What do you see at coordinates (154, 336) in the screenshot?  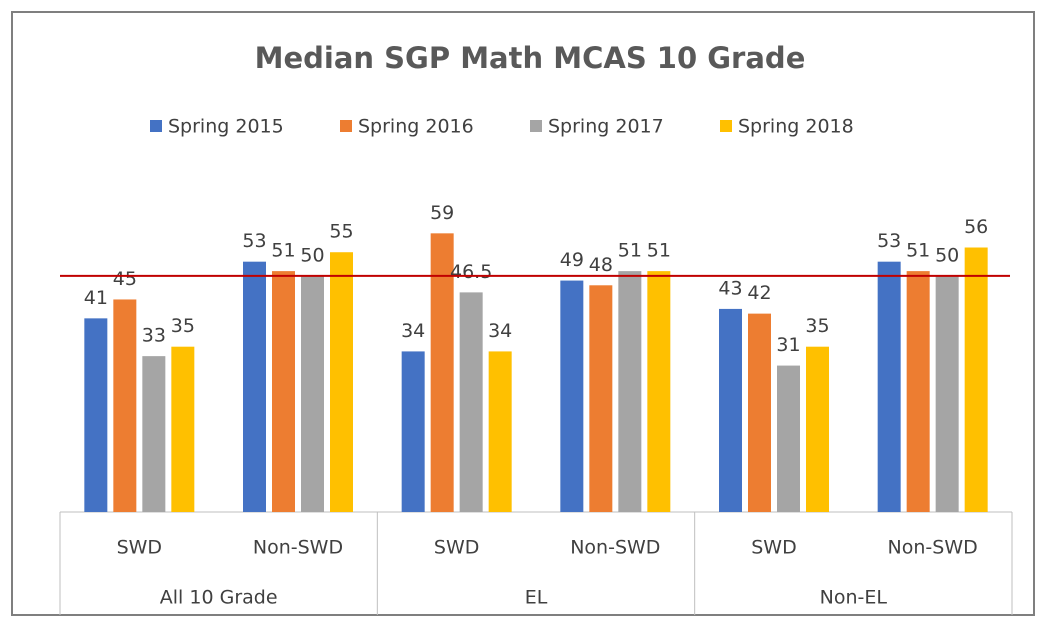 I see `data-label: 33` at bounding box center [154, 336].